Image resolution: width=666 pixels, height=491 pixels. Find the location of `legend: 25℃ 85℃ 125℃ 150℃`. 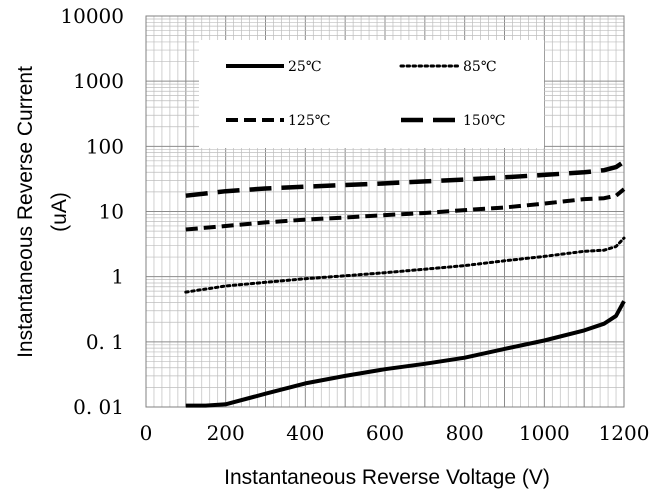

legend: 25℃ 85℃ 125℃ 150℃ is located at coordinates (371, 94).